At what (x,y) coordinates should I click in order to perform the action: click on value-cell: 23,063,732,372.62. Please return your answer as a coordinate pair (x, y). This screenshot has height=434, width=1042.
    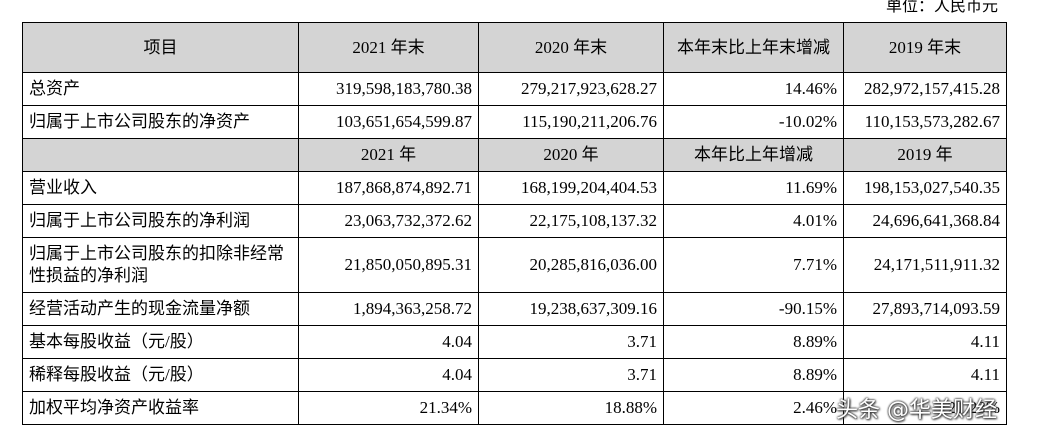
    Looking at the image, I should click on (388, 221).